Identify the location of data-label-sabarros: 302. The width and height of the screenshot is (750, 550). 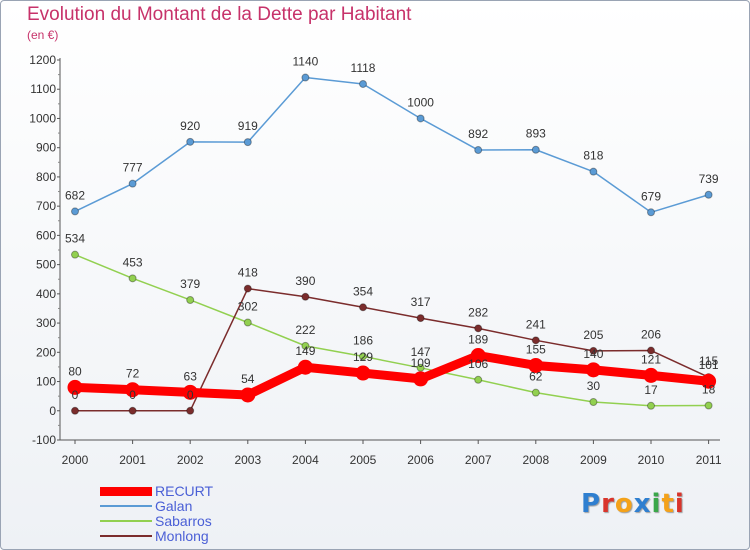
(248, 306).